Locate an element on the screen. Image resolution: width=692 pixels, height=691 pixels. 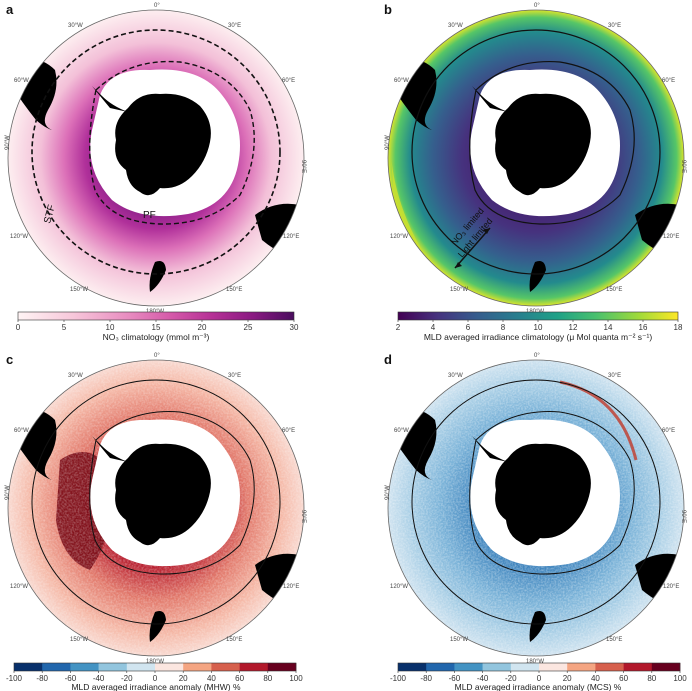
meridian-label: 120°E is located at coordinates (671, 587).